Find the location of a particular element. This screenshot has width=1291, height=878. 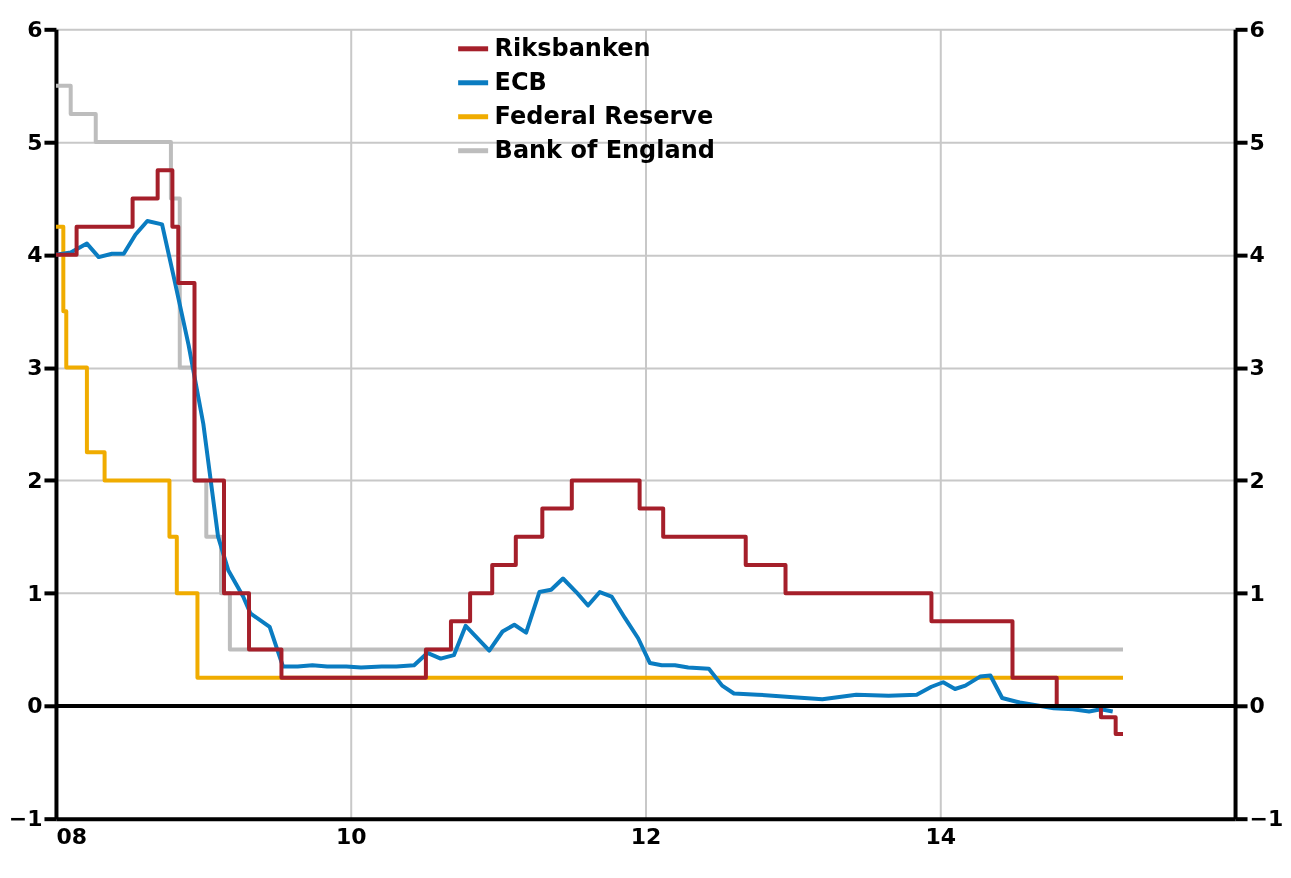

legend-label: ECB is located at coordinates (520, 81).